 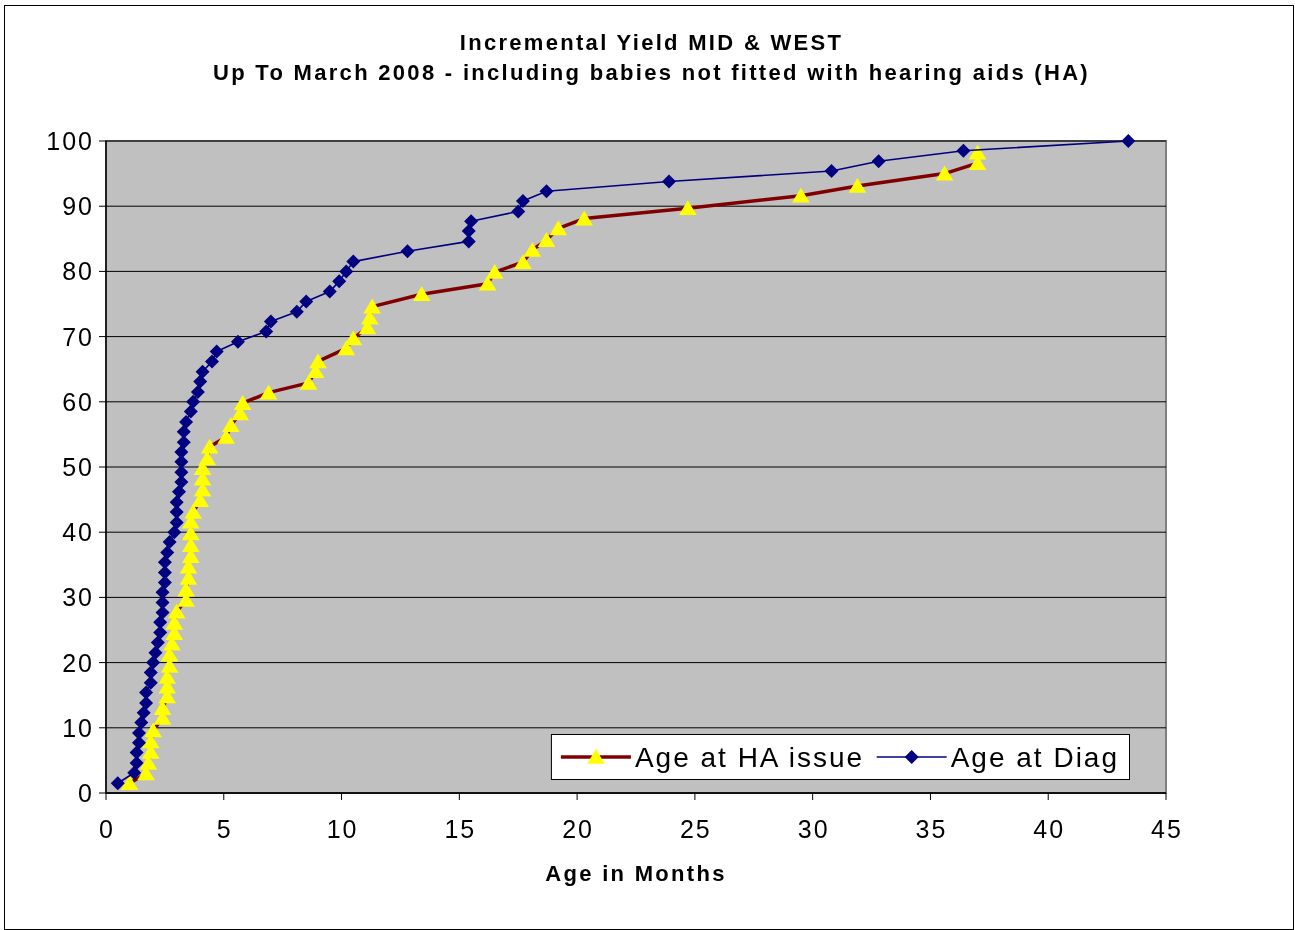 I want to click on legend-label: Age at Diag, so click(x=1035, y=757).